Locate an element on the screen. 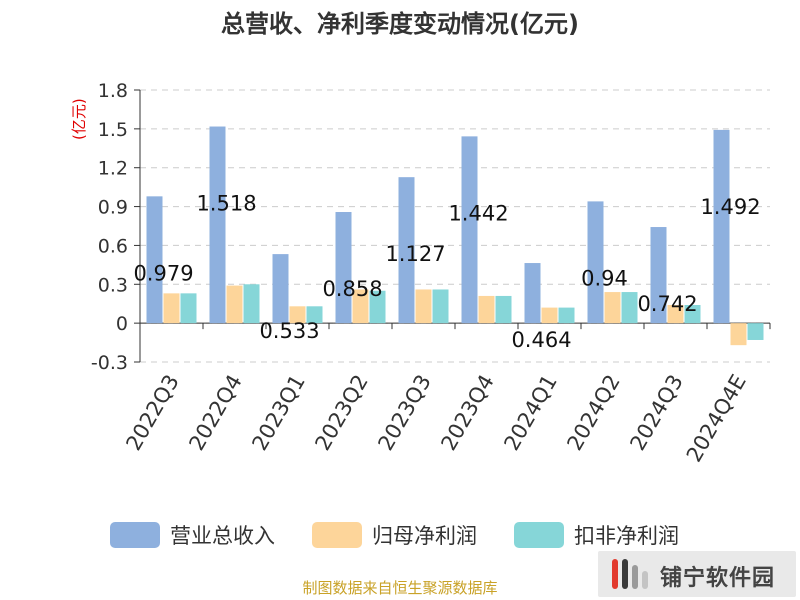  x-tick-label: 2024Q3 is located at coordinates (656, 413).